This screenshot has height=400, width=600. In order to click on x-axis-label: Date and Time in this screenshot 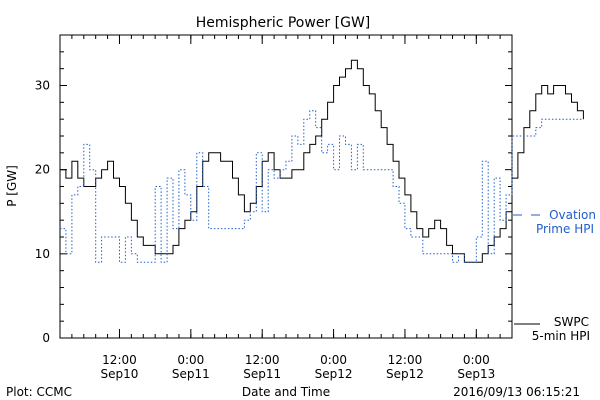, I will do `click(286, 392)`.